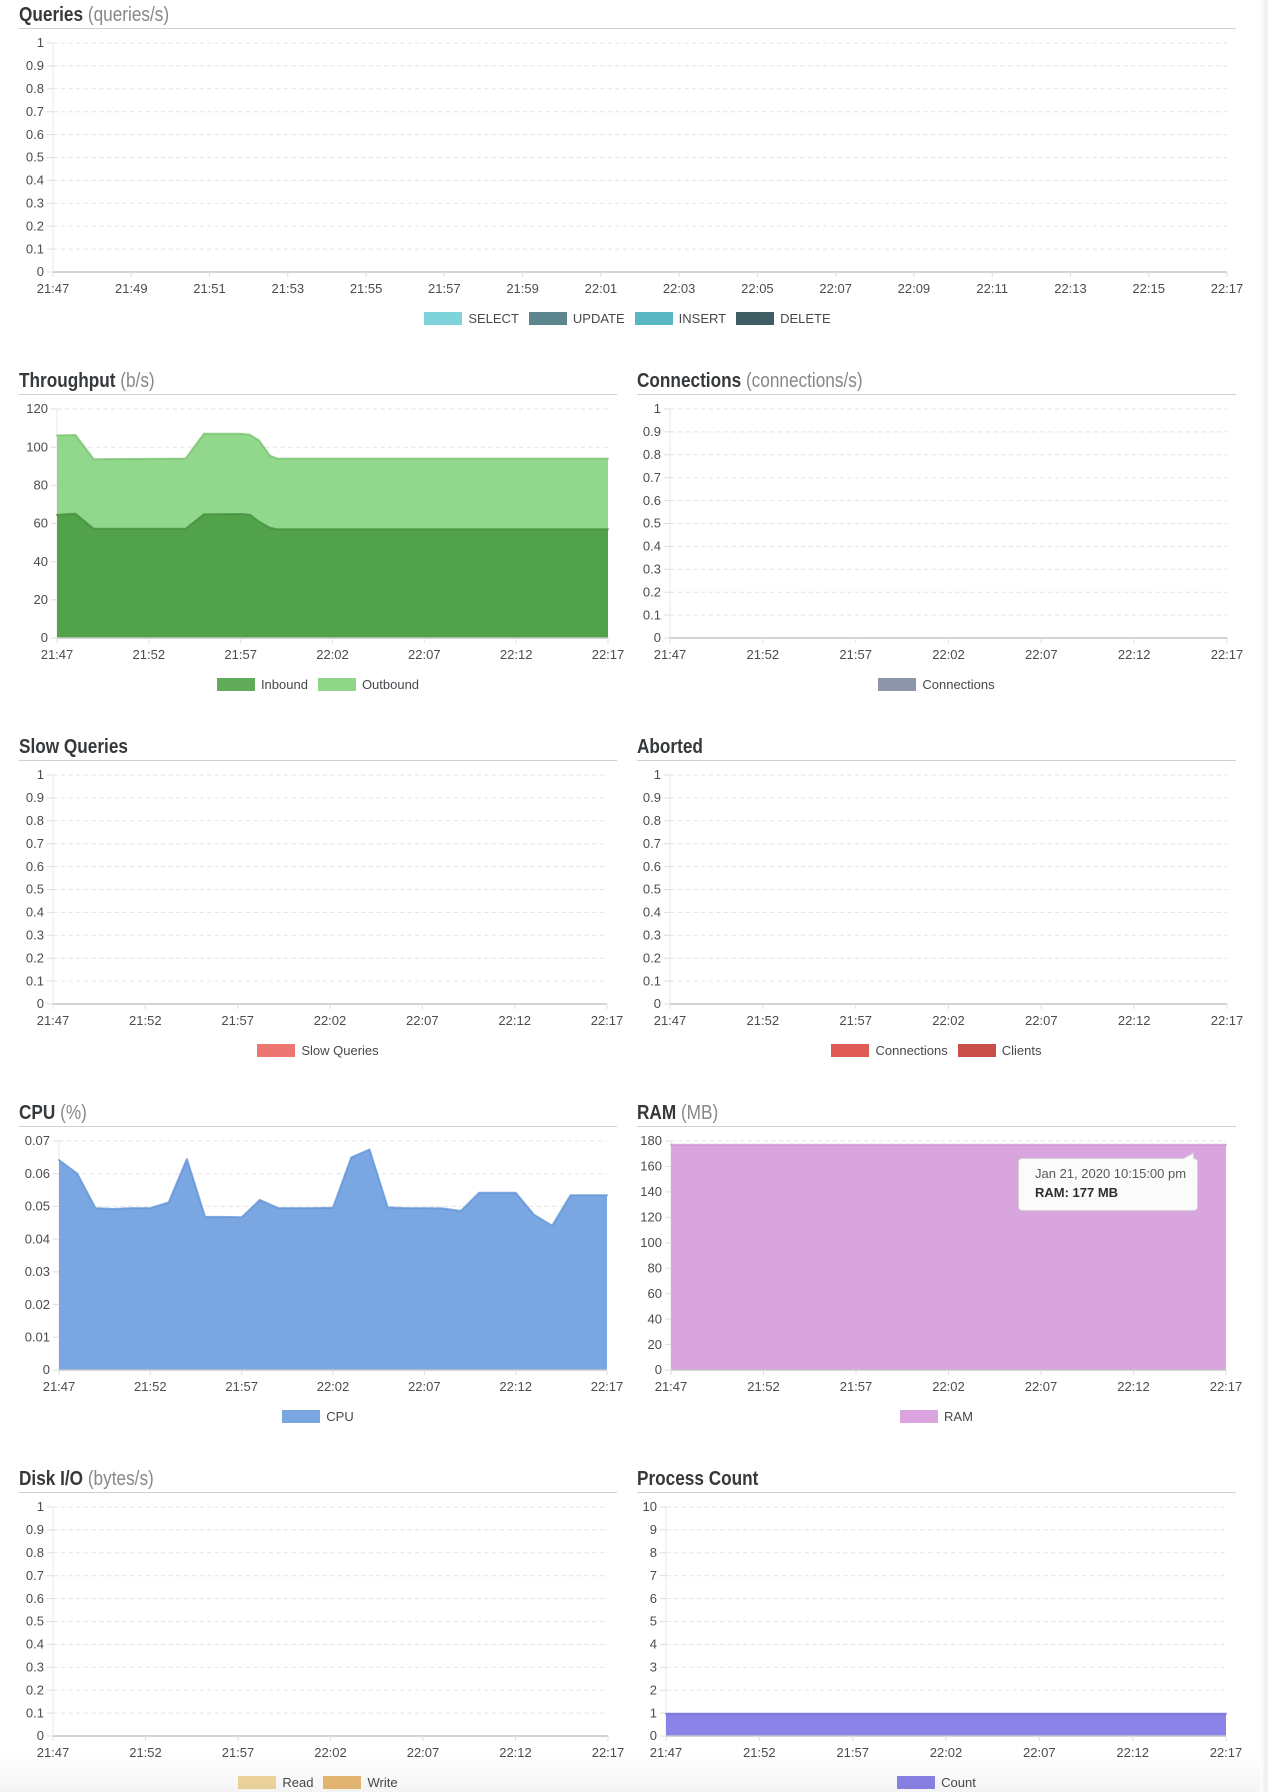 This screenshot has width=1268, height=1792. Describe the element at coordinates (757, 288) in the screenshot. I see `svg-text: 22:05` at that location.